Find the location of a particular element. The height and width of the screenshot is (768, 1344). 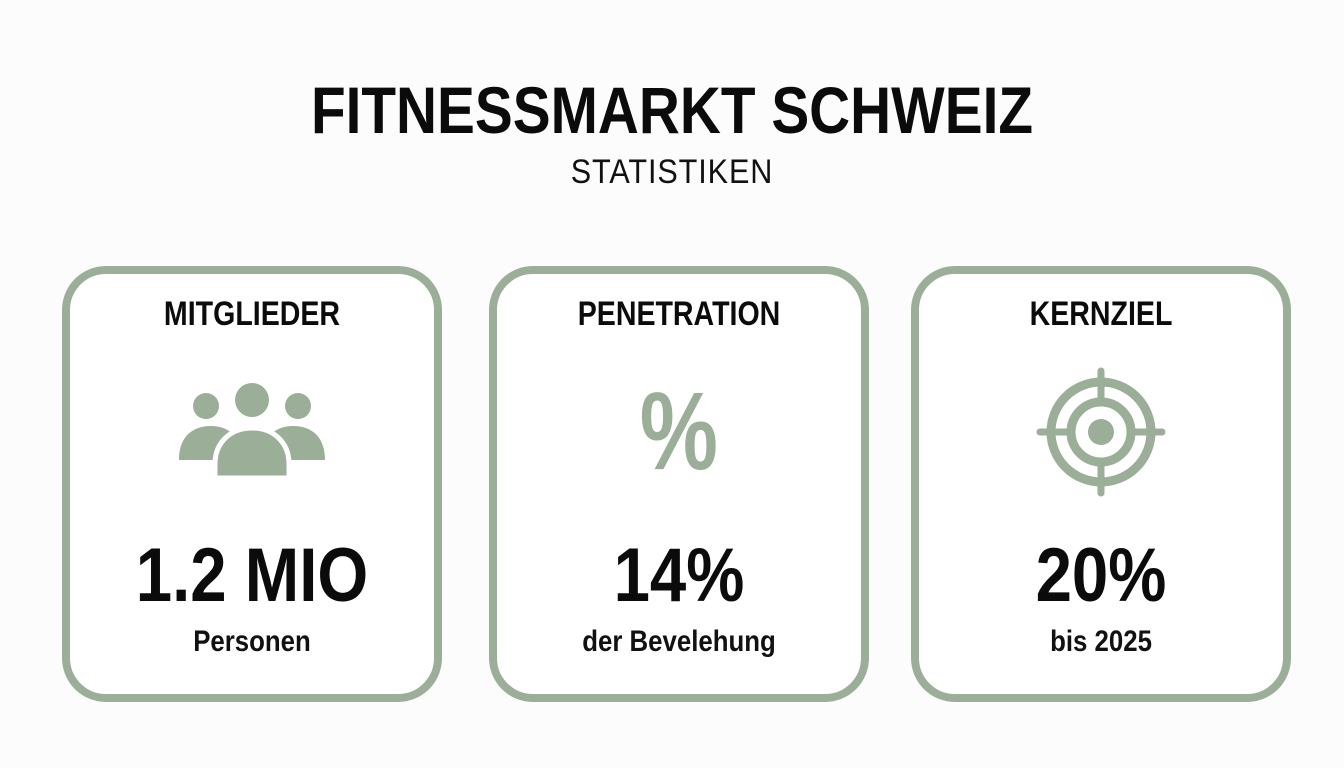

people-group-icon is located at coordinates (252, 432).